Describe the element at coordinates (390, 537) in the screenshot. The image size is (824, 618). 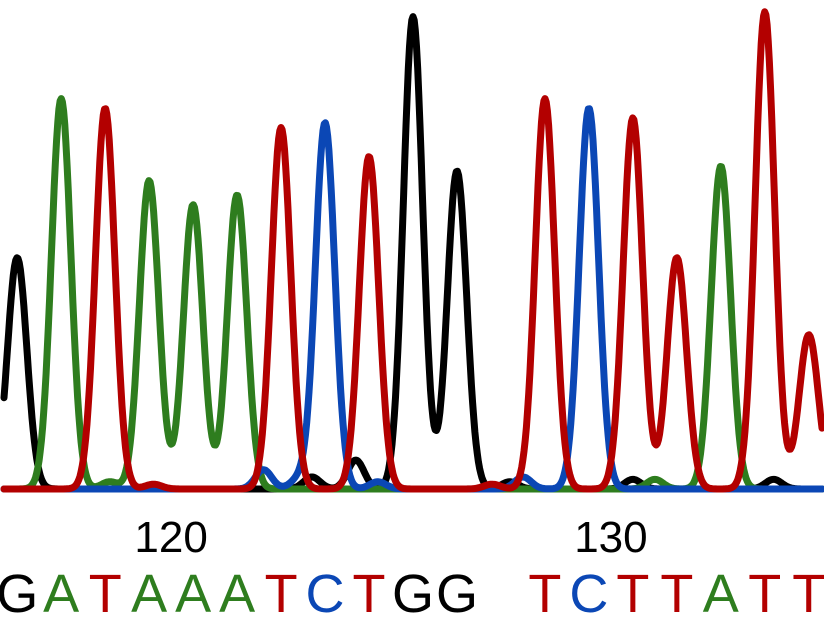
I see `position-tick-labels: 120 130` at that location.